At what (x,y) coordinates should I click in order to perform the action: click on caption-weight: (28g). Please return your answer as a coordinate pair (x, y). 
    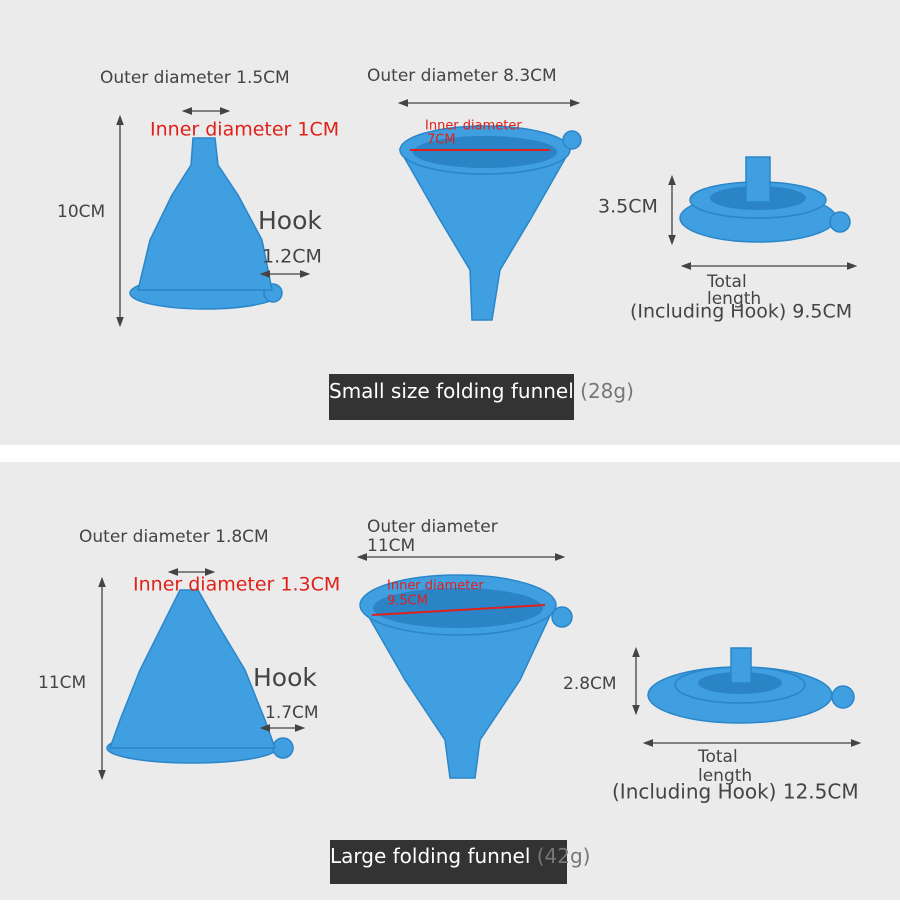
    Looking at the image, I should click on (607, 391).